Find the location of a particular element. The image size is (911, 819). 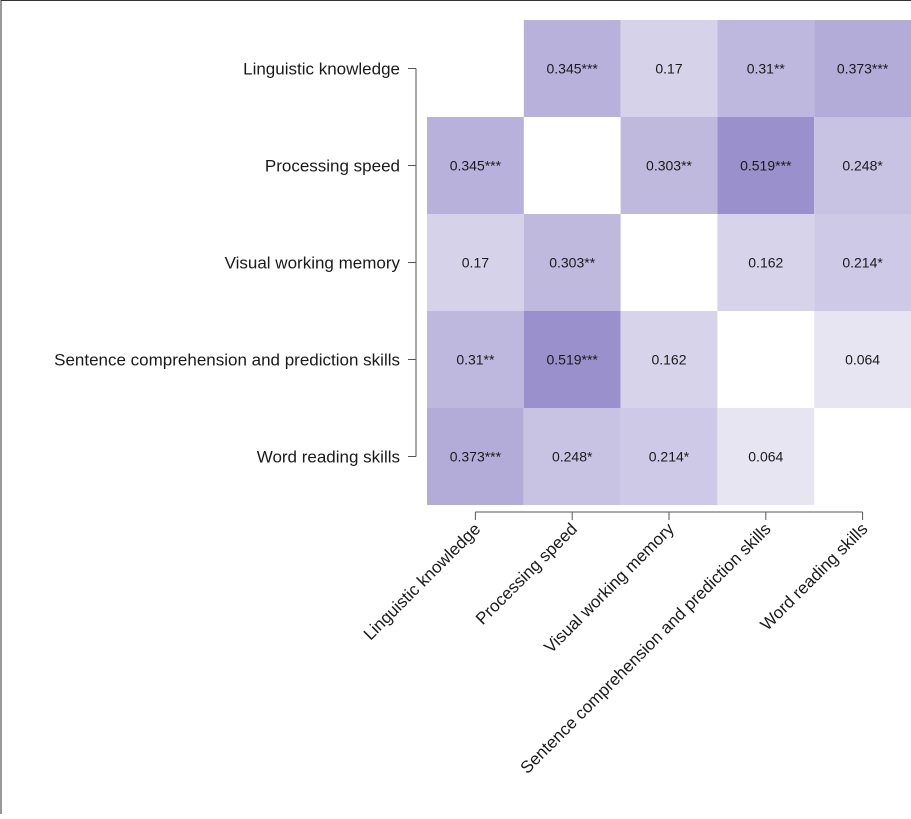

cell-label-r4-c2: 0.214* is located at coordinates (669, 457).